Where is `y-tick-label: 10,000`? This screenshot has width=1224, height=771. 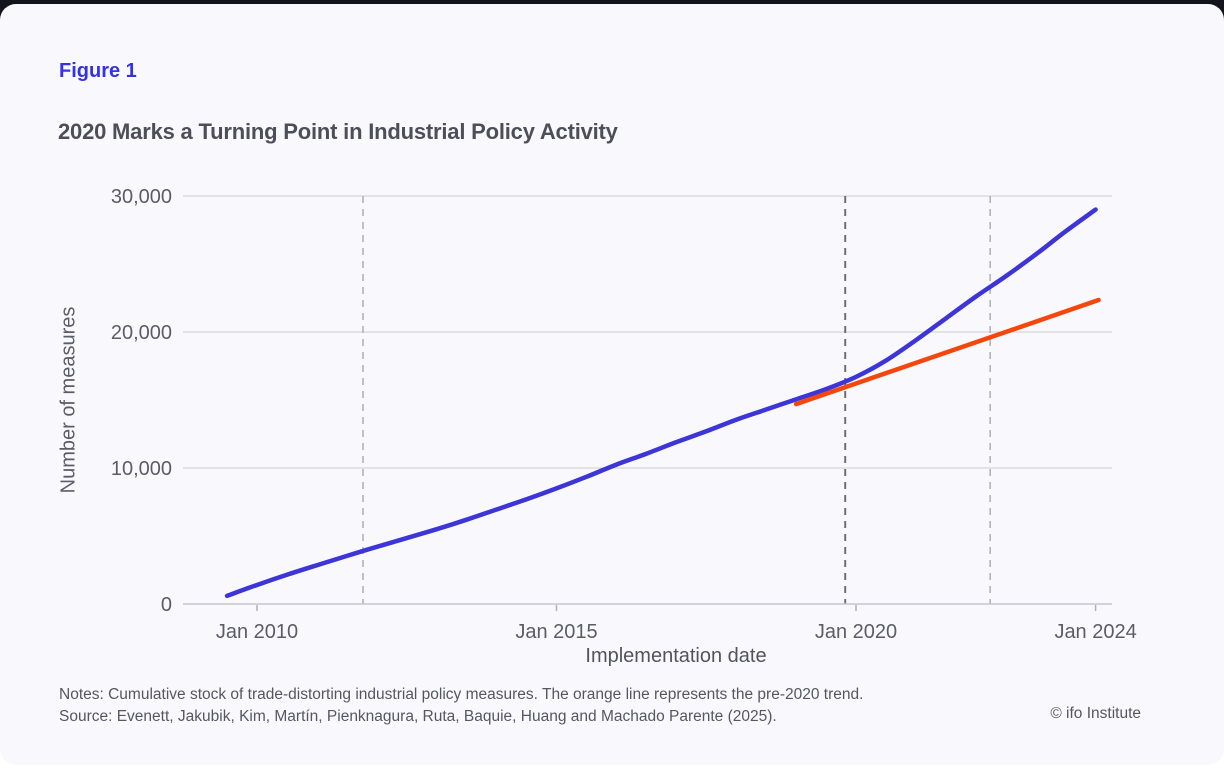 y-tick-label: 10,000 is located at coordinates (141, 469).